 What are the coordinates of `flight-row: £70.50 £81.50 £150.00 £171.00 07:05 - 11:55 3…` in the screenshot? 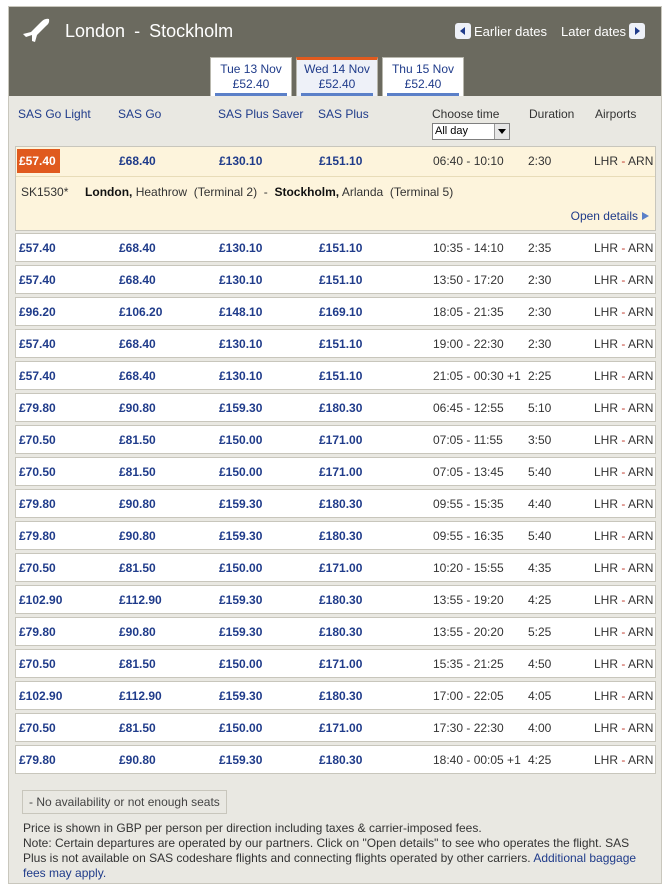 It's located at (335, 439).